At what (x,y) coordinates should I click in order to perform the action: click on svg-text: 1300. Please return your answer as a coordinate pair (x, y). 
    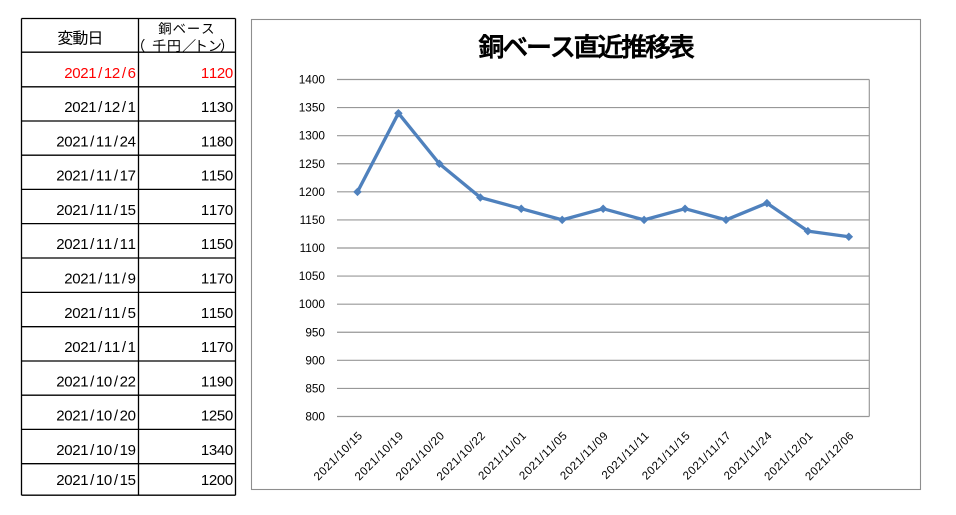
    Looking at the image, I should click on (312, 136).